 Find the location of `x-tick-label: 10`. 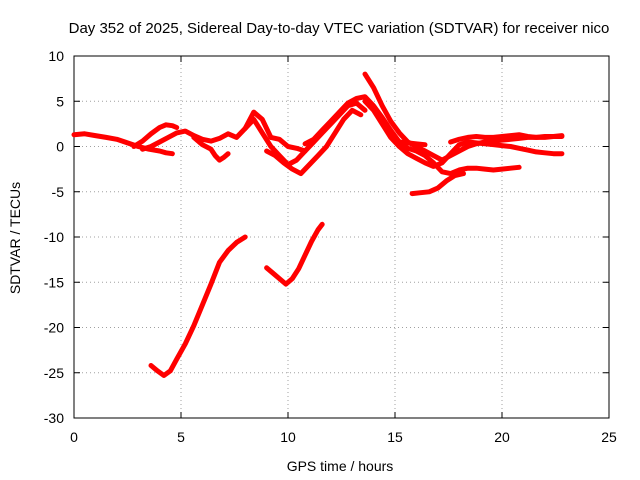

x-tick-label: 10 is located at coordinates (288, 437).